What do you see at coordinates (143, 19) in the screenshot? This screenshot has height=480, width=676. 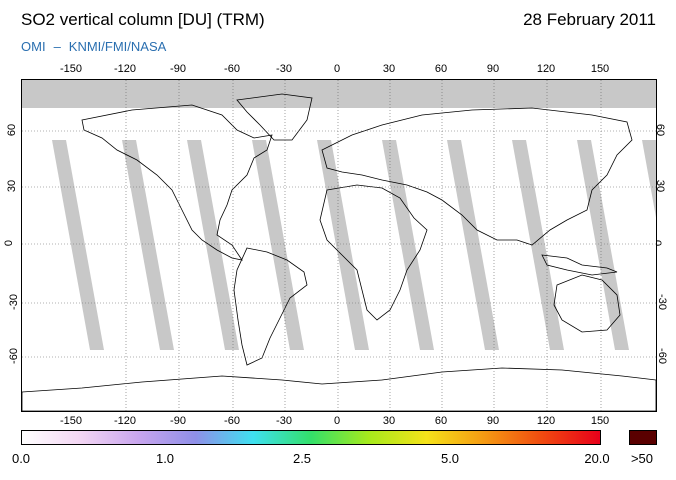 I see `map-title: SO2 vertical column [DU] (TRM)` at bounding box center [143, 19].